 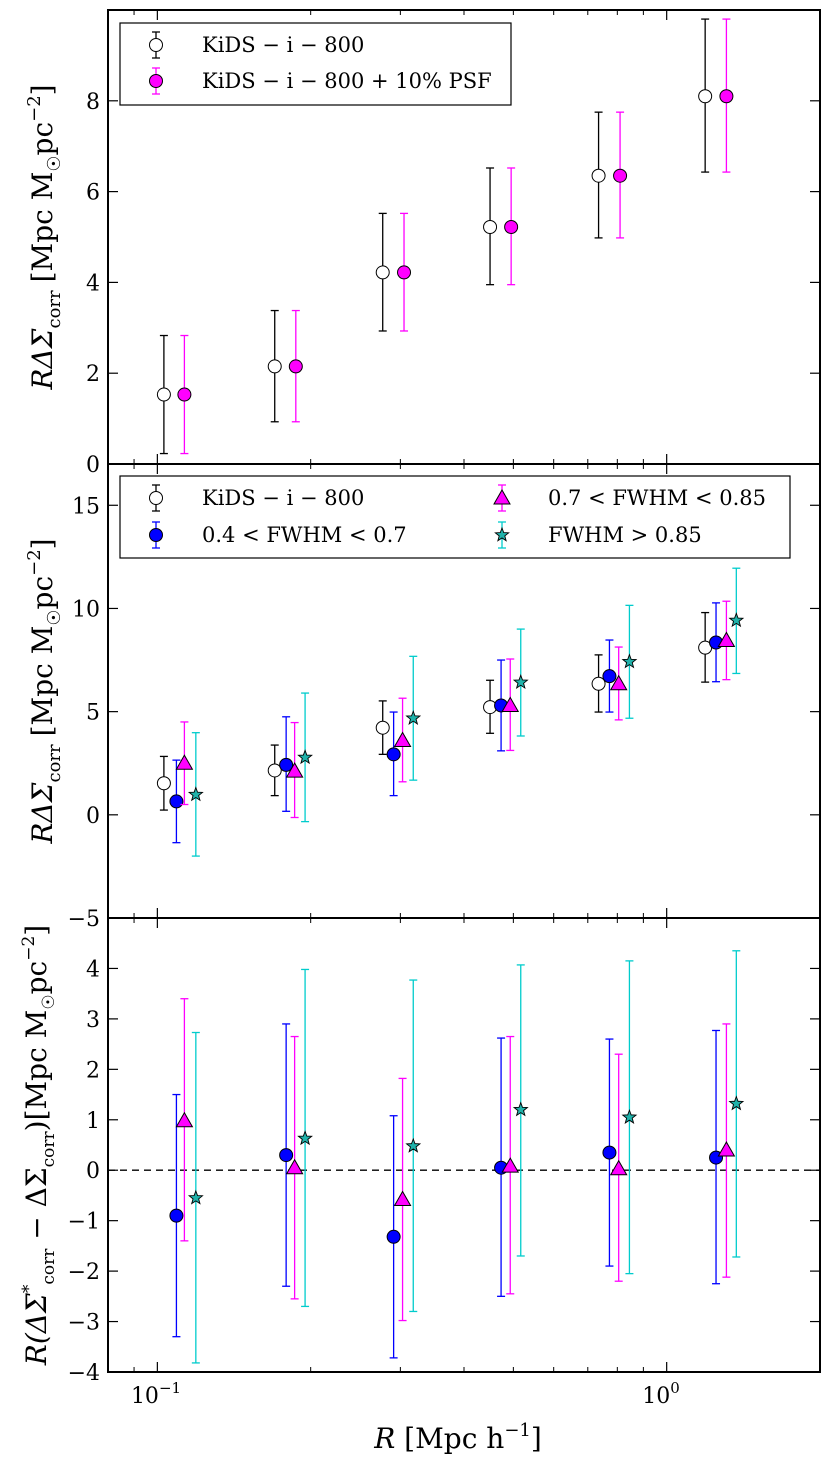 I want to click on x-tick-label-1: 10⁰, so click(x=661, y=1394).